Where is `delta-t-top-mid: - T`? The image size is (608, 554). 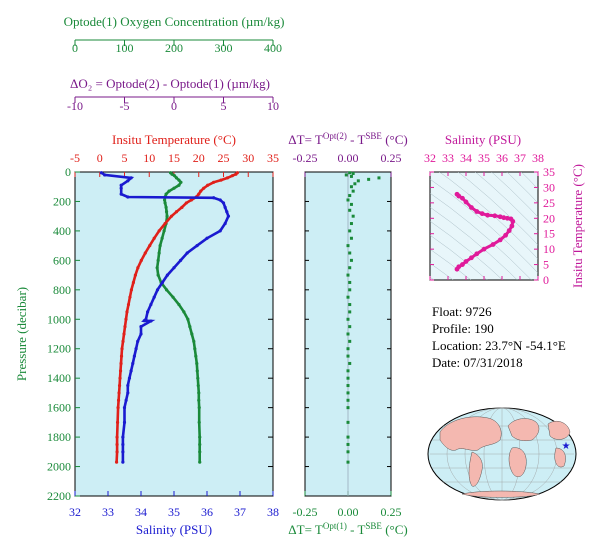
delta-t-top-mid: - T is located at coordinates (356, 139).